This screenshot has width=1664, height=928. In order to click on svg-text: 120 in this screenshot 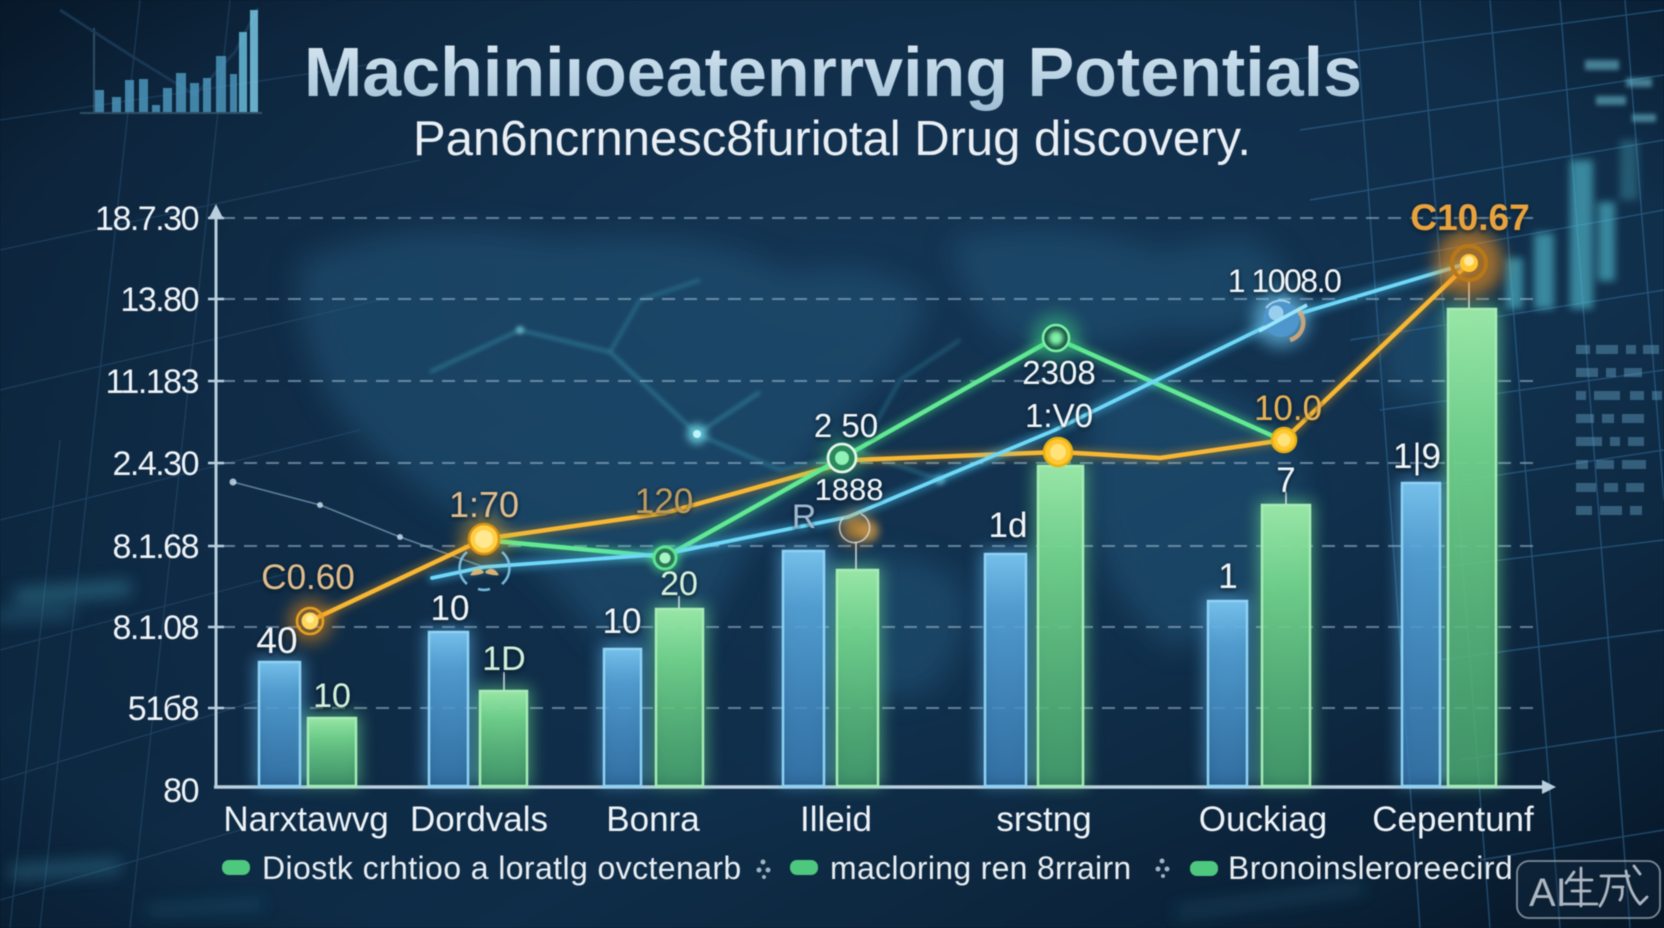, I will do `click(664, 501)`.